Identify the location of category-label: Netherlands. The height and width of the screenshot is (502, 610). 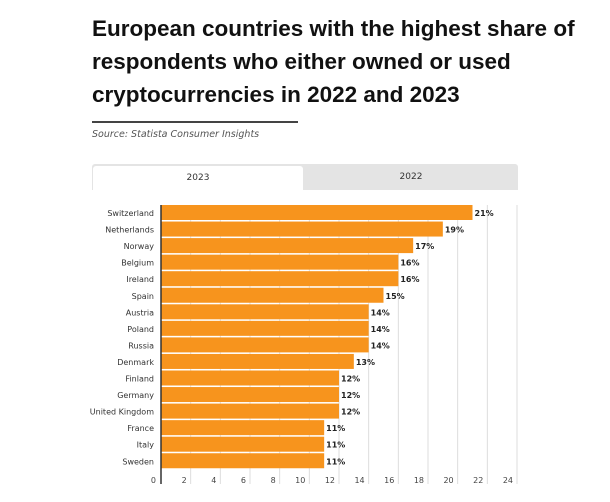
(129, 230).